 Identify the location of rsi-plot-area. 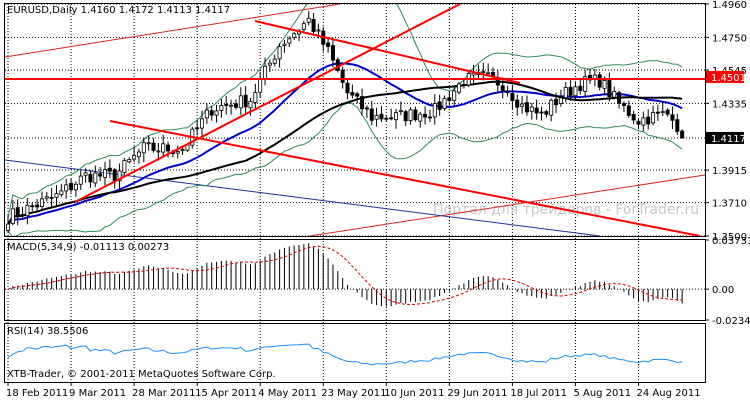
(345, 354).